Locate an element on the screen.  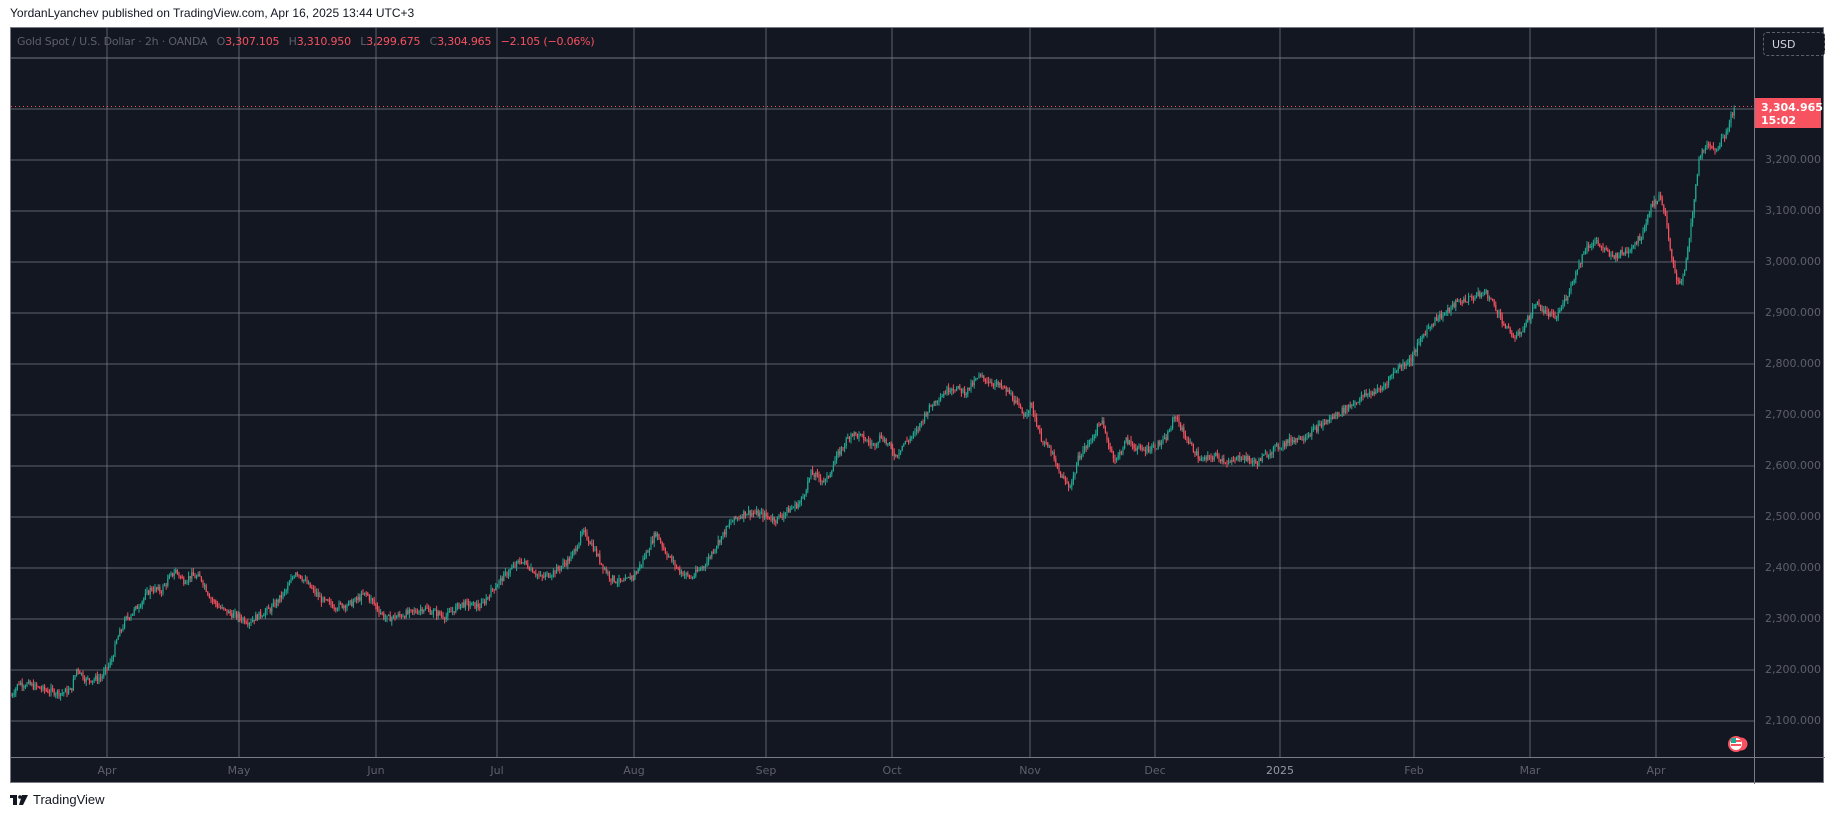
time-tick-label: Feb is located at coordinates (1414, 770).